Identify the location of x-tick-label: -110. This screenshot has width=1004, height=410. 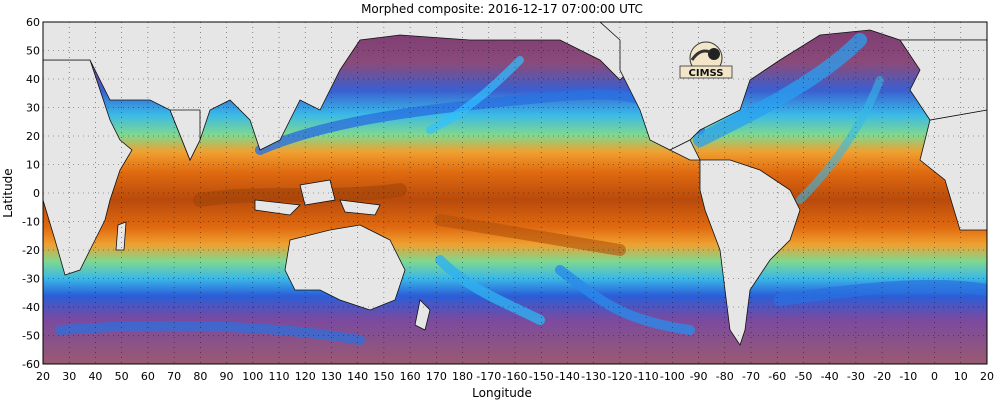
(646, 376).